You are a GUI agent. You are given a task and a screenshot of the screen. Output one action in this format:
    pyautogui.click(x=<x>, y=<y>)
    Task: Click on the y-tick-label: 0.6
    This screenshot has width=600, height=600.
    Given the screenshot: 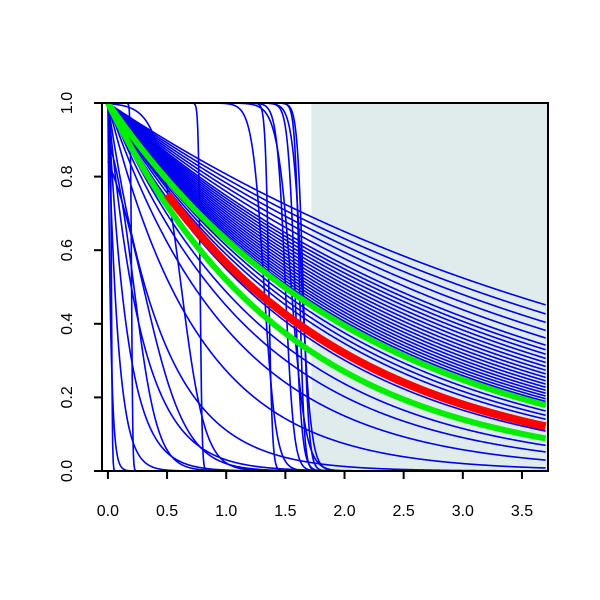 What is the action you would take?
    pyautogui.click(x=67, y=250)
    